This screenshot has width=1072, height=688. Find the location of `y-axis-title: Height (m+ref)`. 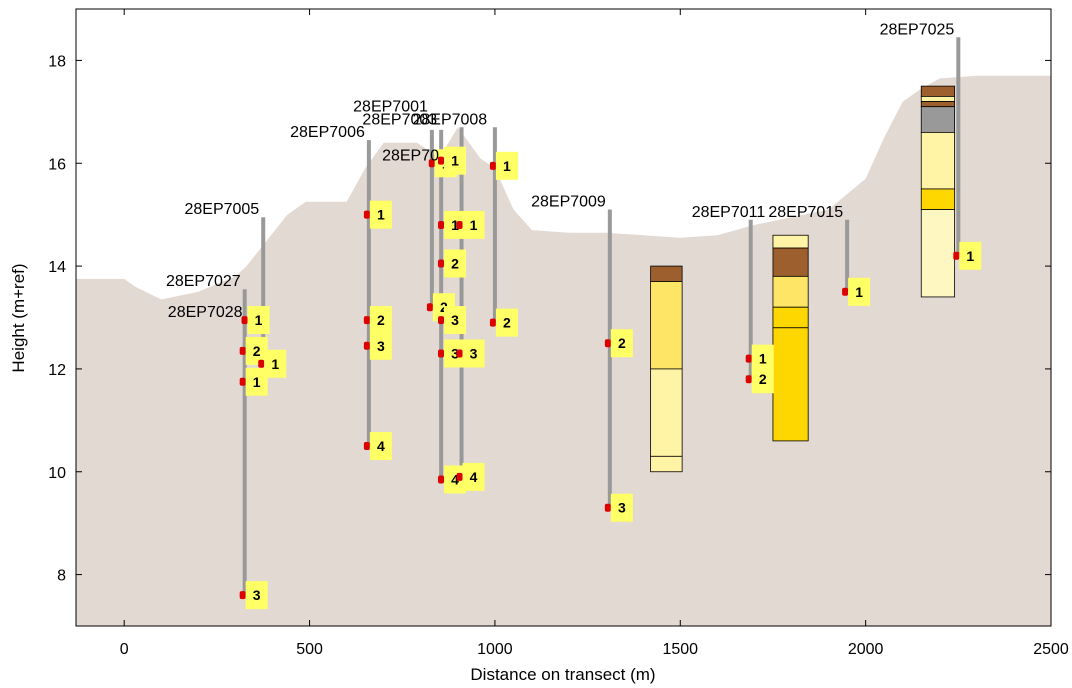

y-axis-title: Height (m+ref) is located at coordinates (18, 317).